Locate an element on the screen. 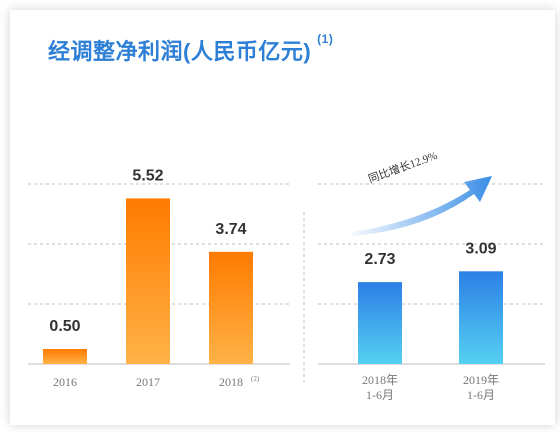 The width and height of the screenshot is (560, 432). chart-title-text: 经调整净利润(人民币亿元) is located at coordinates (180, 51).